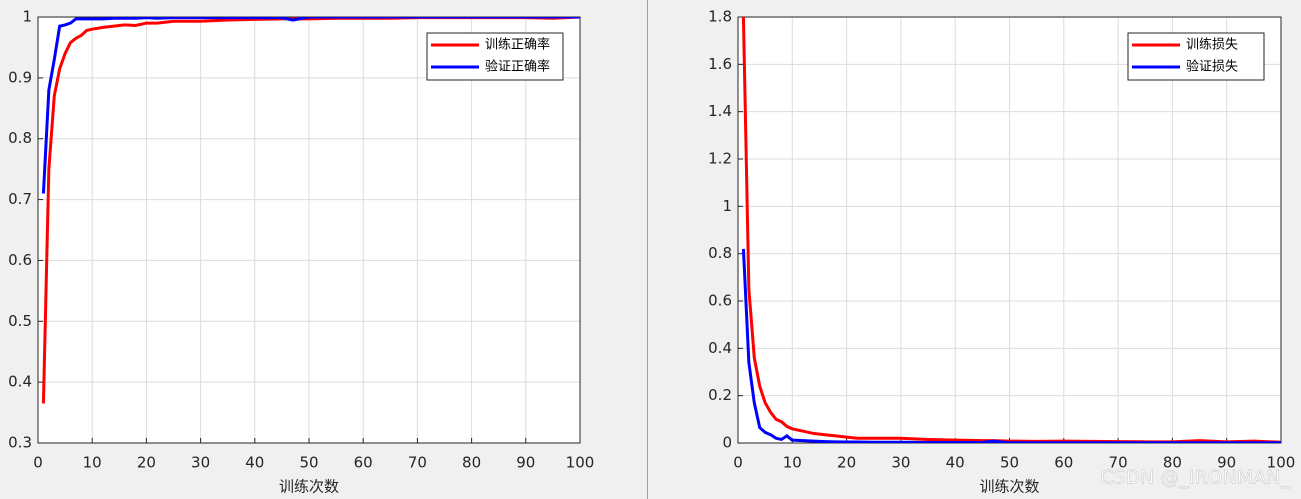 Image resolution: width=1301 pixels, height=499 pixels. What do you see at coordinates (720, 17) in the screenshot?
I see `y-tick-label: 1.8` at bounding box center [720, 17].